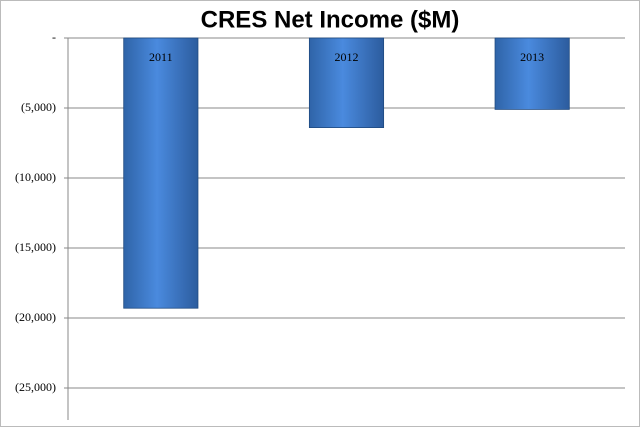 This screenshot has width=640, height=427. What do you see at coordinates (35, 317) in the screenshot?
I see `y-tick-label: (20,000)` at bounding box center [35, 317].